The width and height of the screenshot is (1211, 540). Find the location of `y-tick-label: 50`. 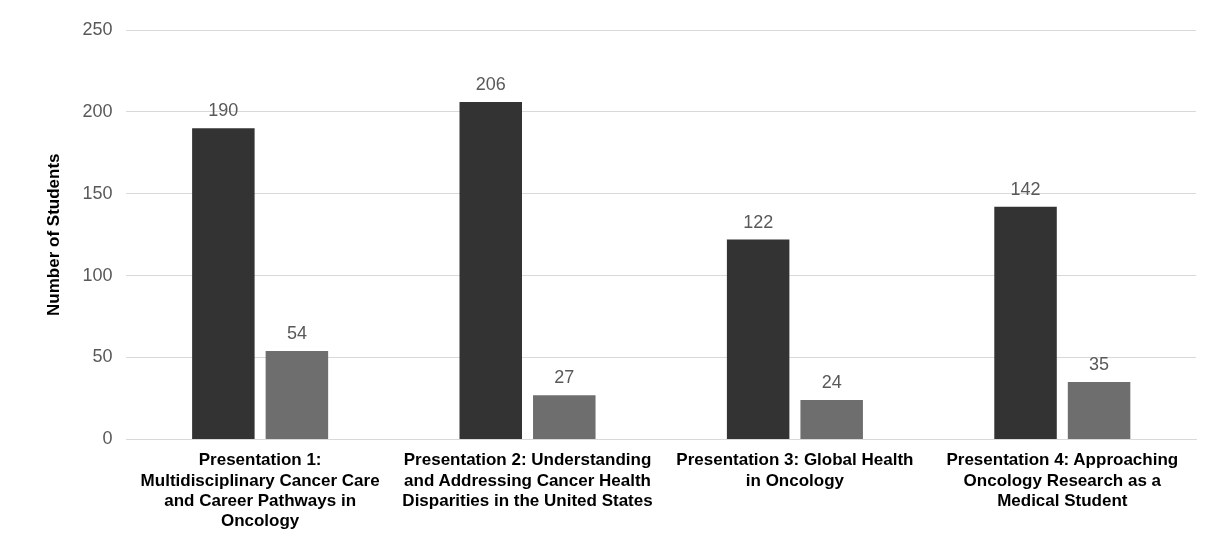

y-tick-label: 50 is located at coordinates (102, 356).